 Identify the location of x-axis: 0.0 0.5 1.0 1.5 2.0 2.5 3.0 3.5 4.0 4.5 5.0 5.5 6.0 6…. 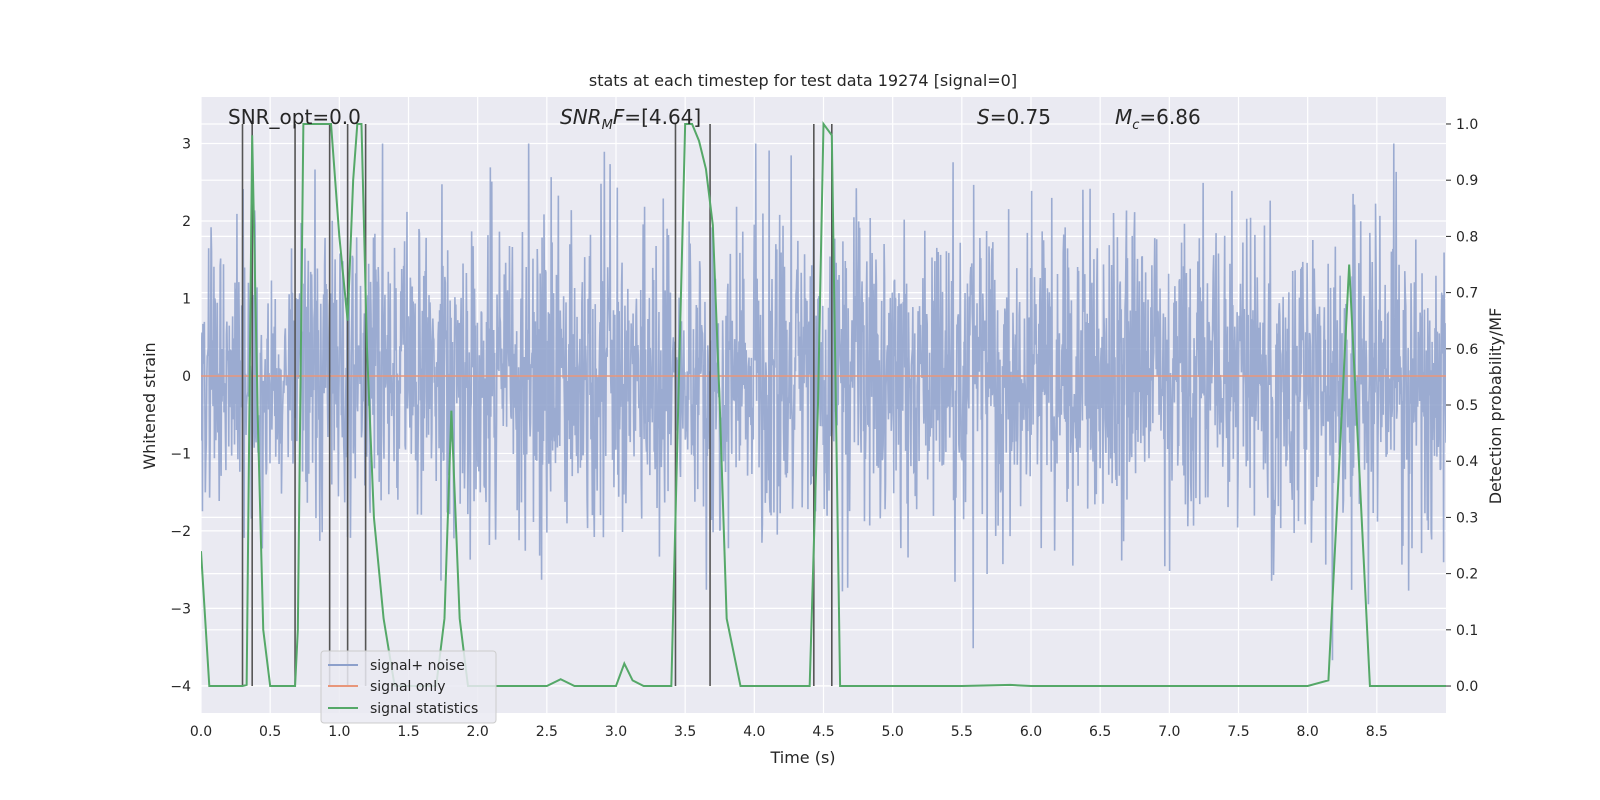
(789, 732).